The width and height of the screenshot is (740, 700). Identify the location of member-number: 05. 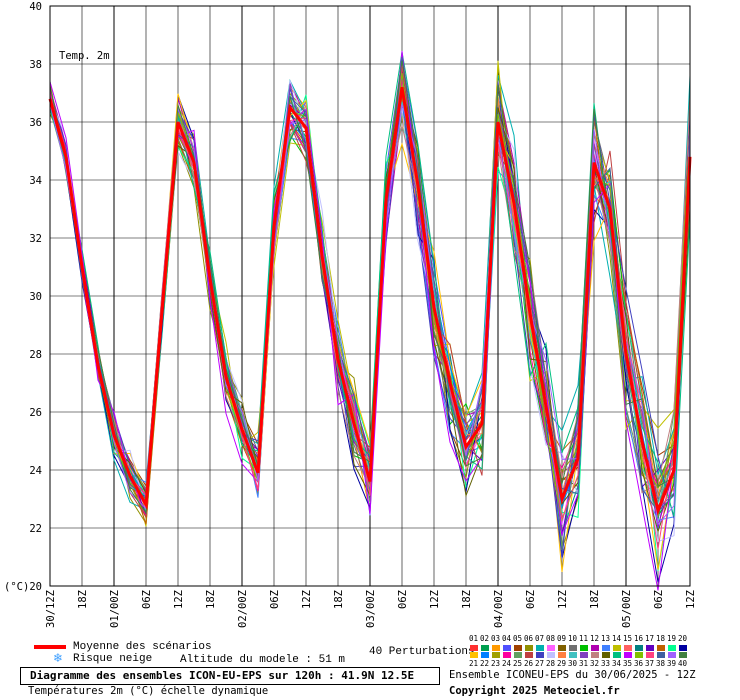
(518, 638).